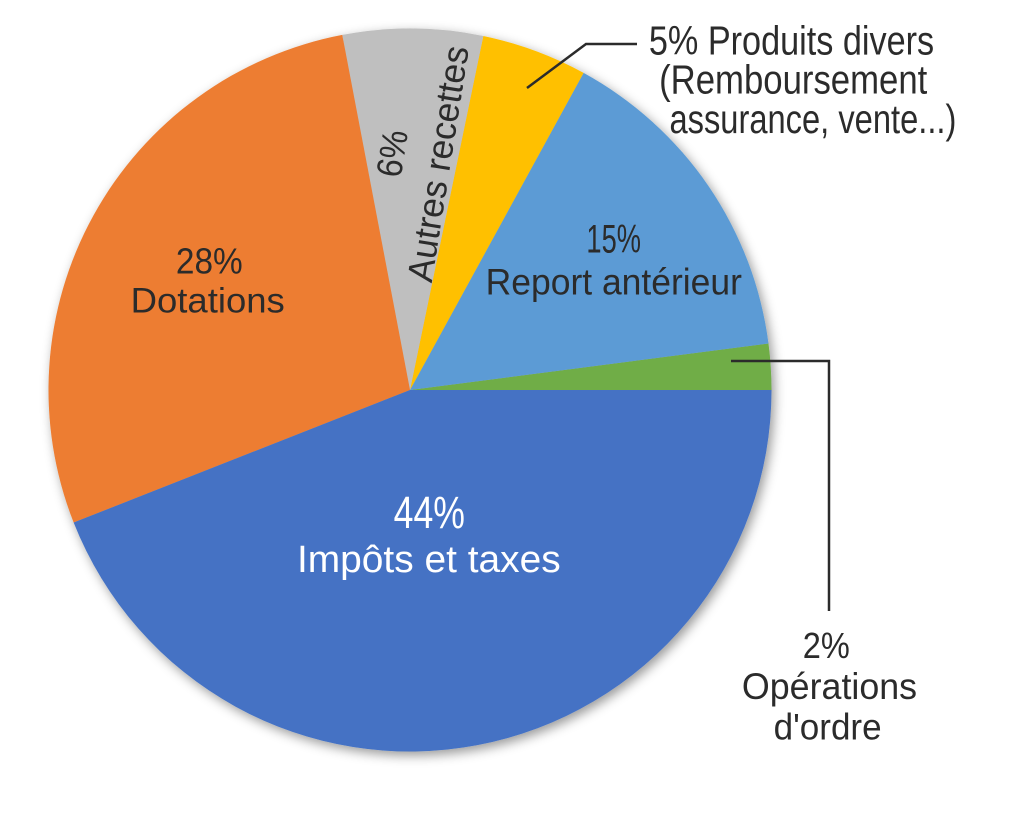  What do you see at coordinates (613, 239) in the screenshot?
I see `svg-text: 15%` at bounding box center [613, 239].